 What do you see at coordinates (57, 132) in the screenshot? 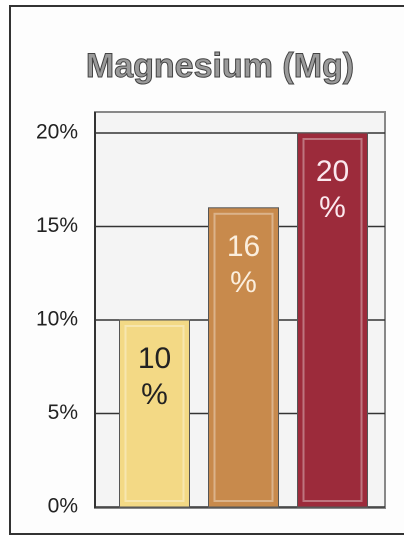
I see `y-tick-label: 20%` at bounding box center [57, 132].